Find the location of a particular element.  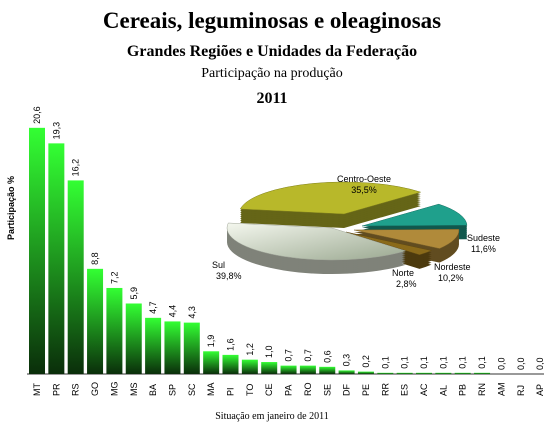

bar-value-label: 7,2 is located at coordinates (114, 277).